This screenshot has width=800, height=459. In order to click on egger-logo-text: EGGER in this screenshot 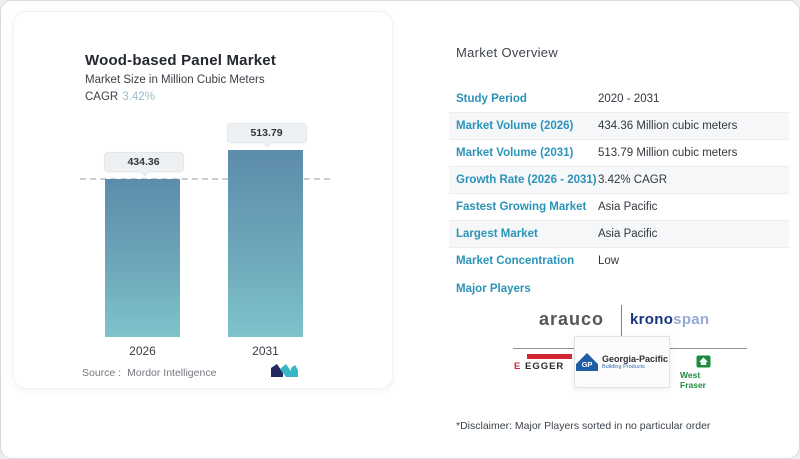, I will do `click(544, 366)`.